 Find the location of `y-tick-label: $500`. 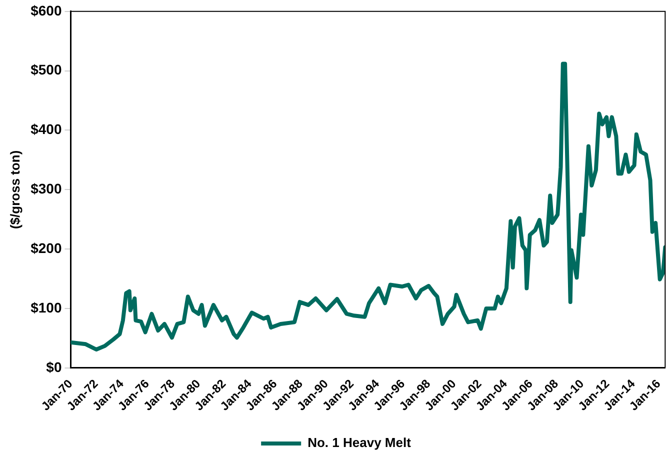

y-tick-label: $500 is located at coordinates (46, 70).